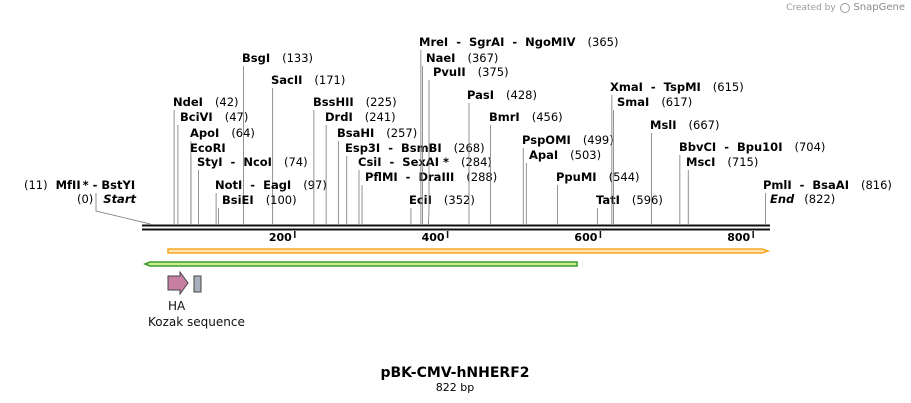 This screenshot has width=911, height=403. Describe the element at coordinates (206, 102) in the screenshot. I see `restriction-site-label: NdeI (42)` at that location.